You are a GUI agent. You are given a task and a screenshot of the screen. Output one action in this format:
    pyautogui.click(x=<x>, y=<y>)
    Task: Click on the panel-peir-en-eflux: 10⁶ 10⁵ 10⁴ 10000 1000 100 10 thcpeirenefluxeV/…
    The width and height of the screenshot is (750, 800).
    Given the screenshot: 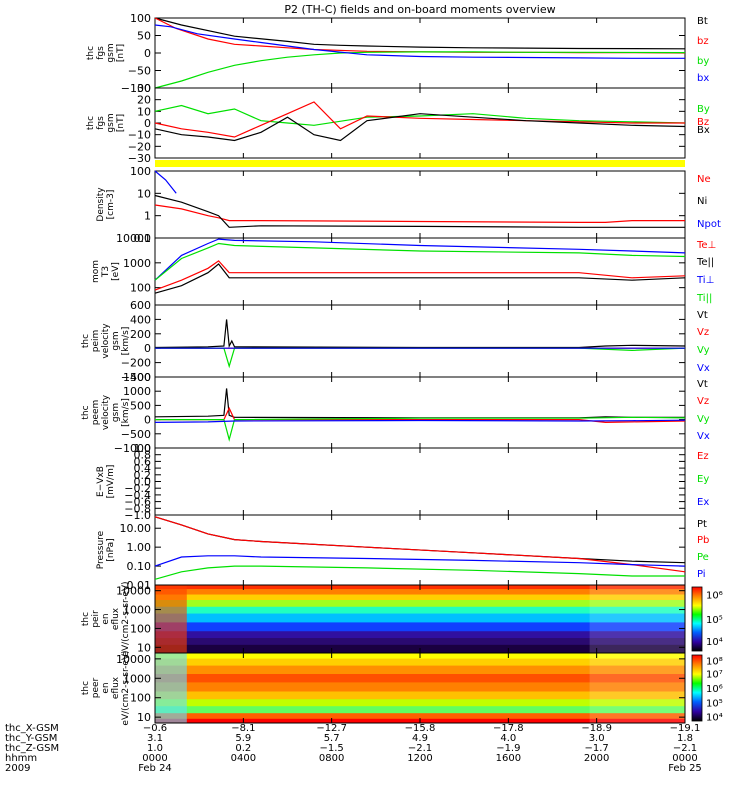 What is the action you would take?
    pyautogui.click(x=402, y=618)
    